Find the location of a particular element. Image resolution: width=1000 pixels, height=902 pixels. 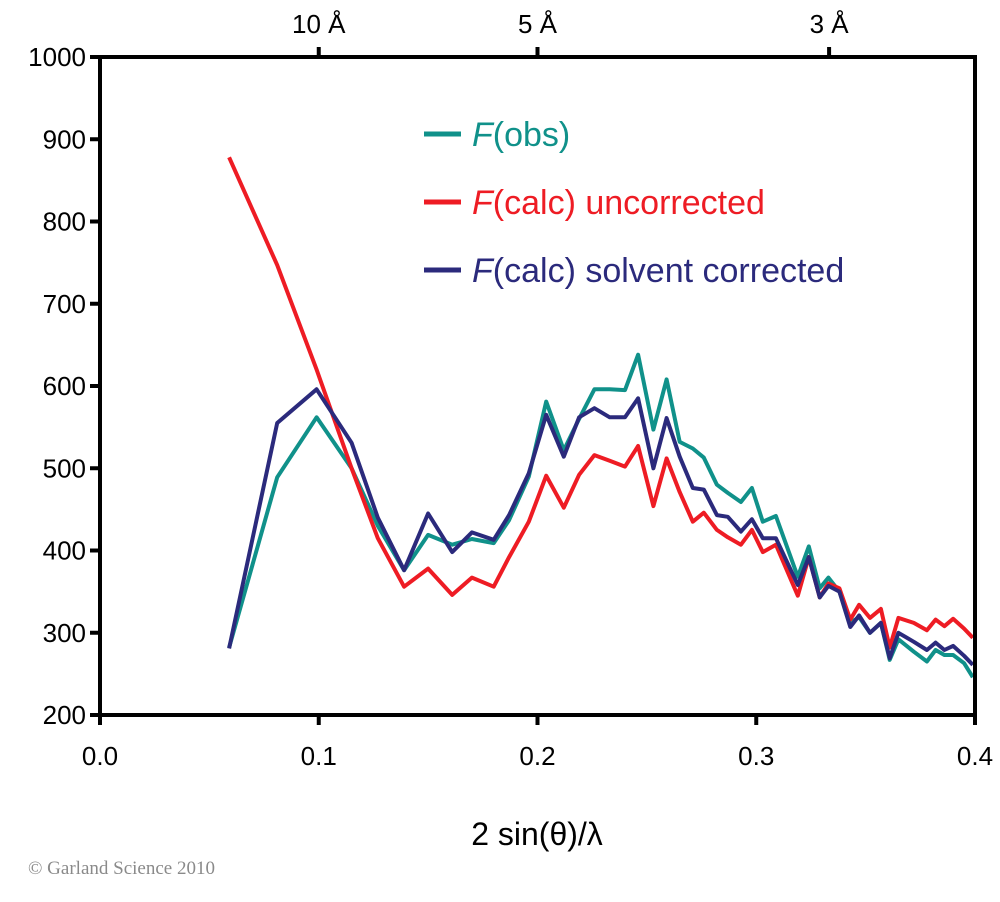

y-tick-label: 400 is located at coordinates (64, 551).